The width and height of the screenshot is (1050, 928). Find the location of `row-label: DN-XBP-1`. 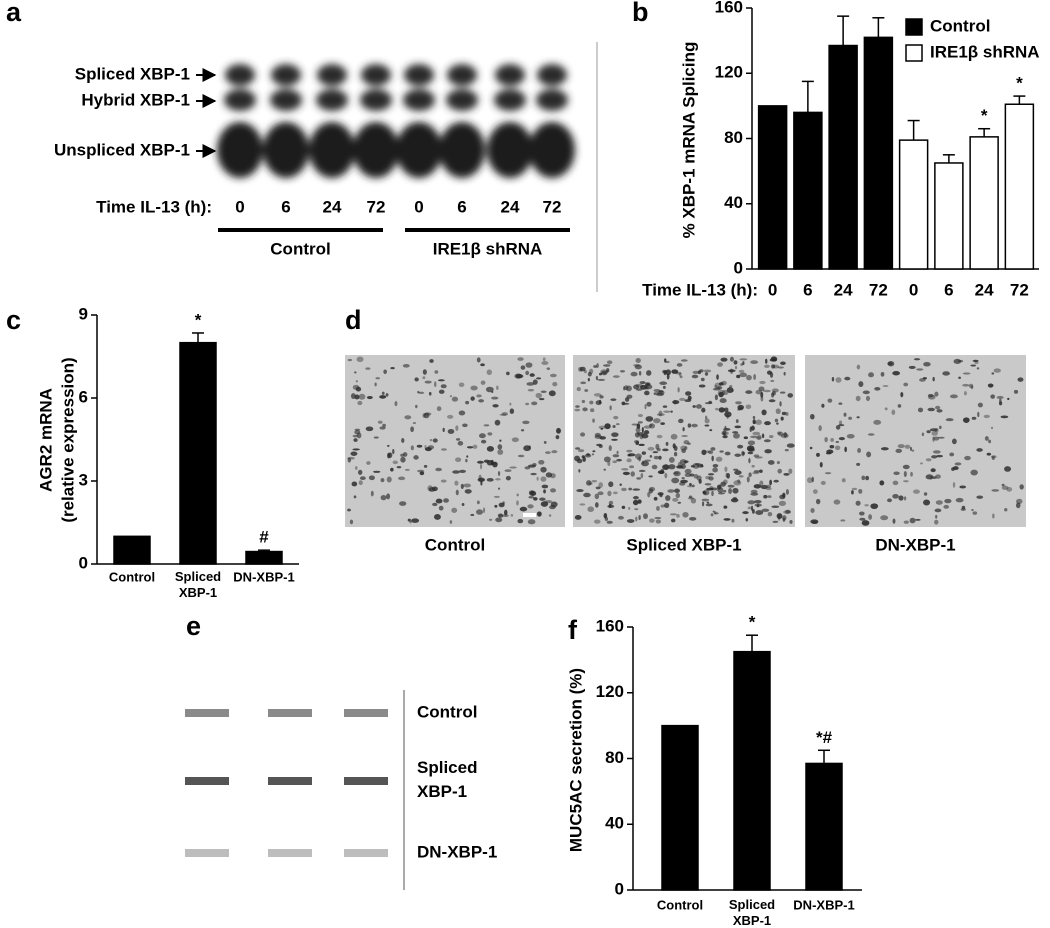

row-label: DN-XBP-1 is located at coordinates (457, 851).